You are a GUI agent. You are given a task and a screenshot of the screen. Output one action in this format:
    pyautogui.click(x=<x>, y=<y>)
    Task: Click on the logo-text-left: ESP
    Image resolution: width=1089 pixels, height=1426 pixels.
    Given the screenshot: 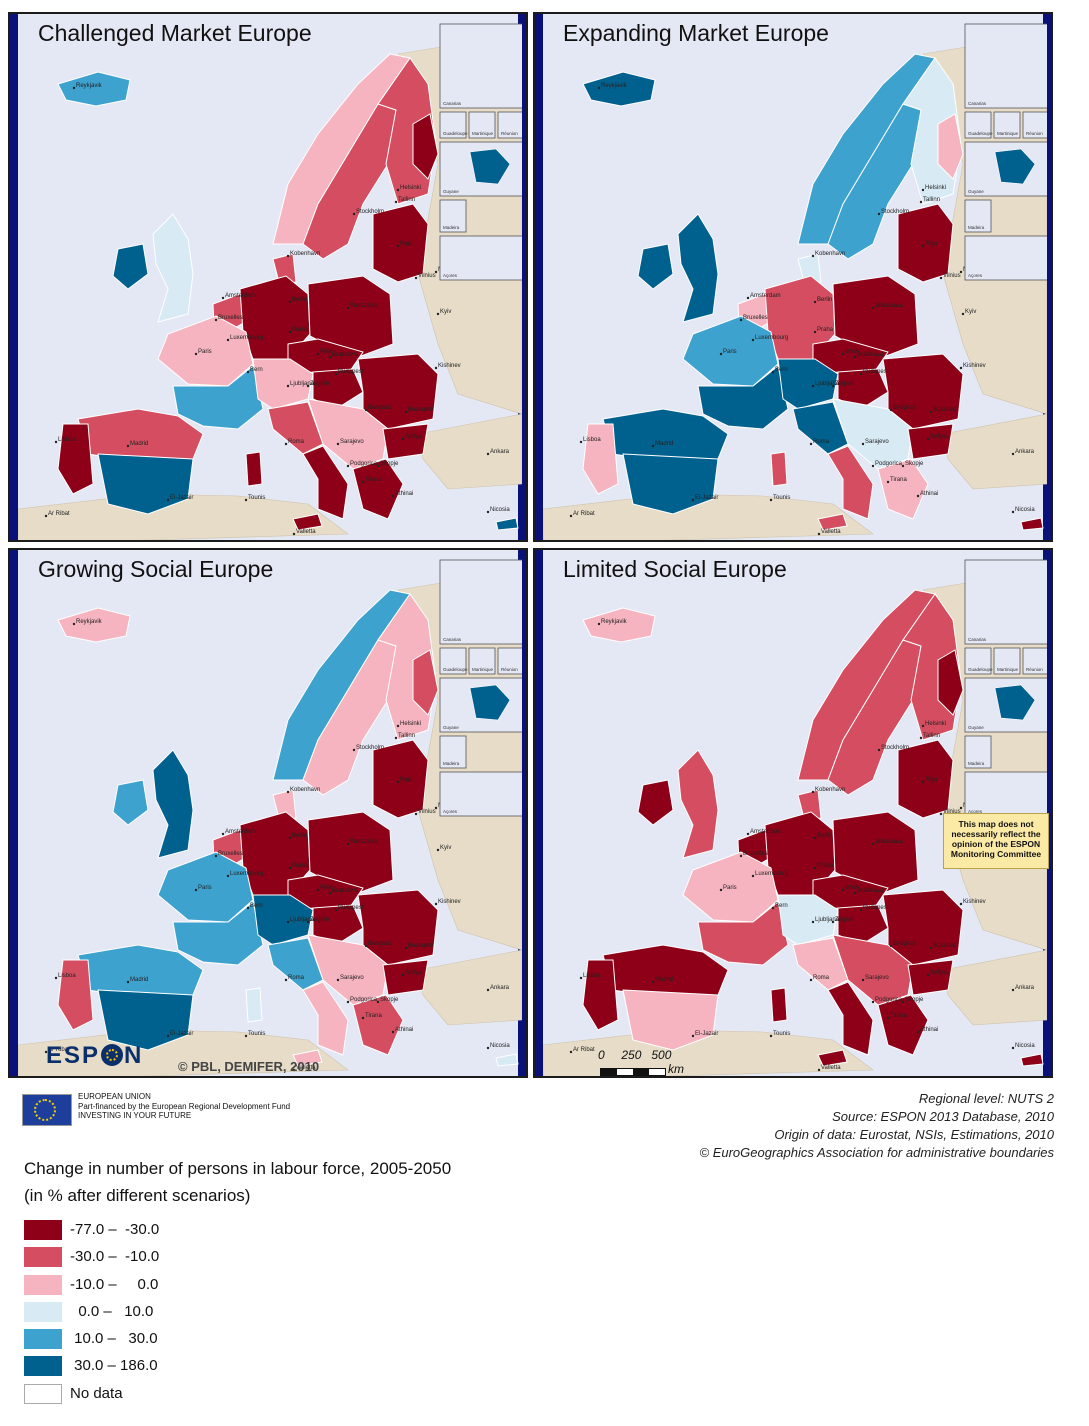 What is the action you would take?
    pyautogui.click(x=73, y=1055)
    